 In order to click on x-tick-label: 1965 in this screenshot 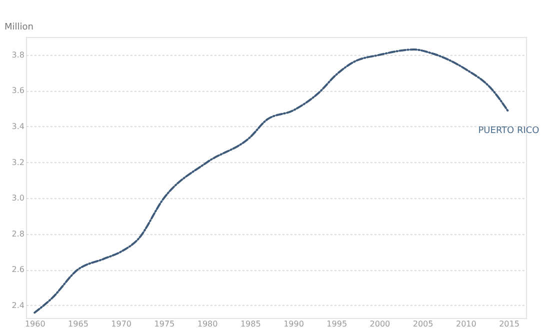, I will do `click(78, 324)`.